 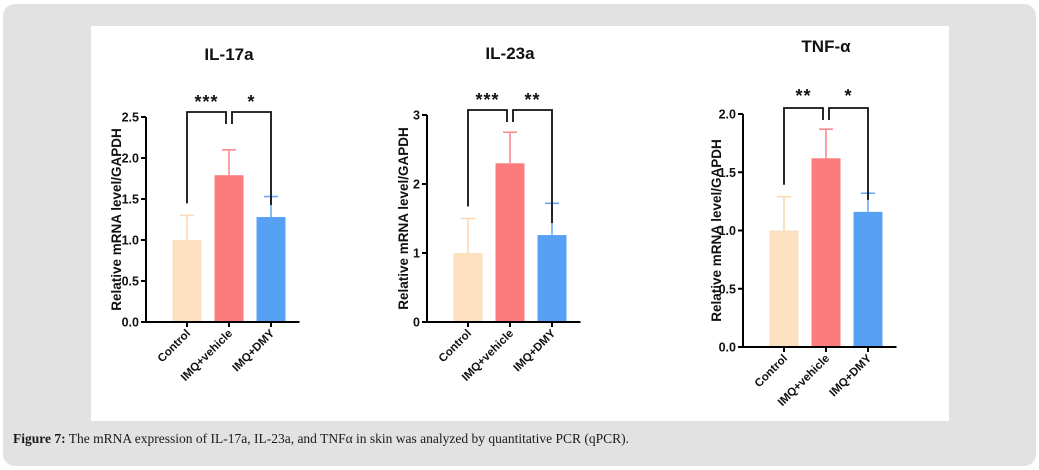 I want to click on y-tick-label: 3, so click(x=416, y=116).